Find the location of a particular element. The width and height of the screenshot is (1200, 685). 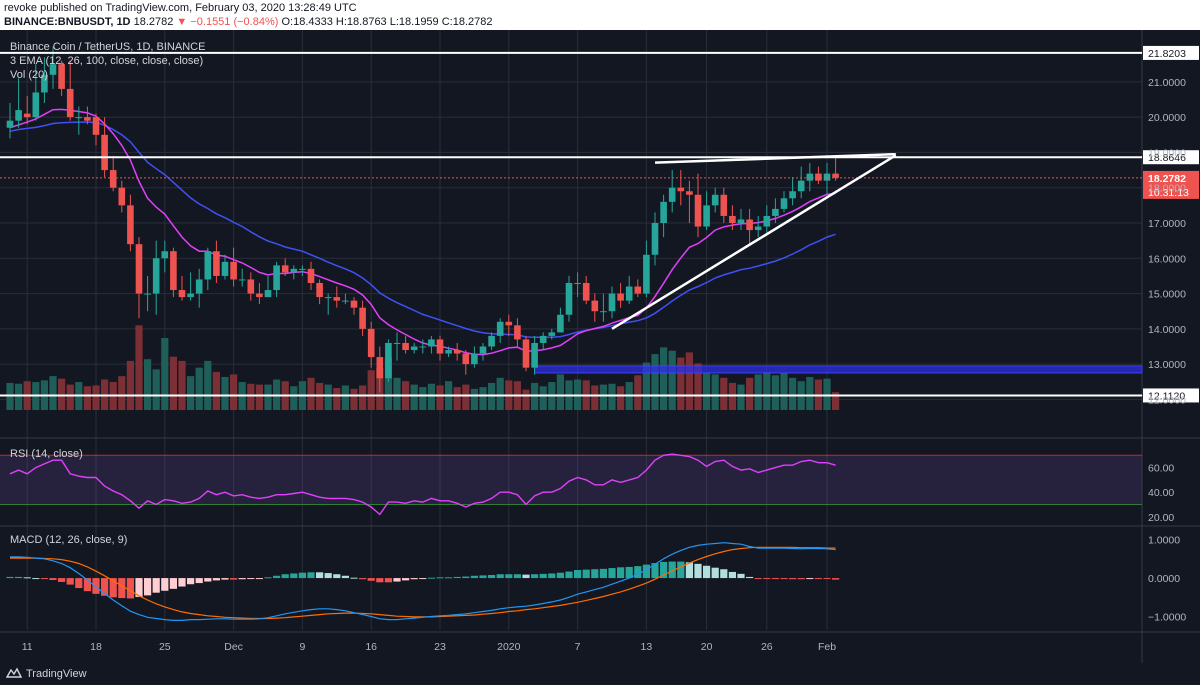

time-tick-label: 2020 is located at coordinates (509, 647).